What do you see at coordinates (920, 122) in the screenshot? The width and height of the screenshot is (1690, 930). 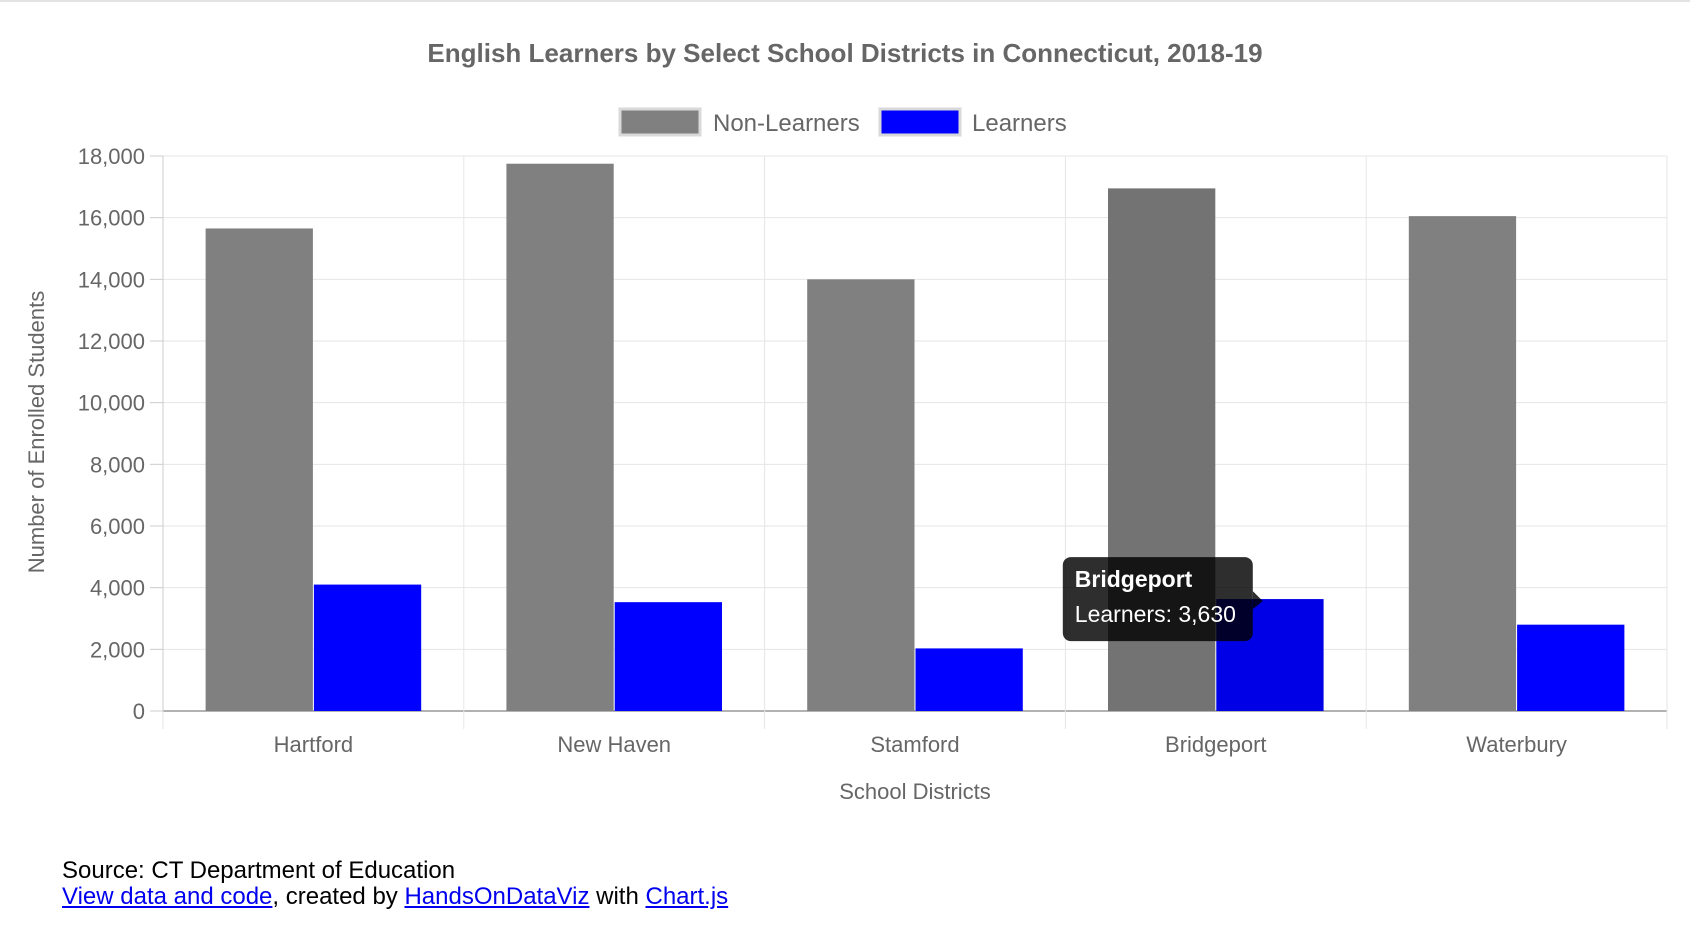 I see `legend-swatch-learners` at bounding box center [920, 122].